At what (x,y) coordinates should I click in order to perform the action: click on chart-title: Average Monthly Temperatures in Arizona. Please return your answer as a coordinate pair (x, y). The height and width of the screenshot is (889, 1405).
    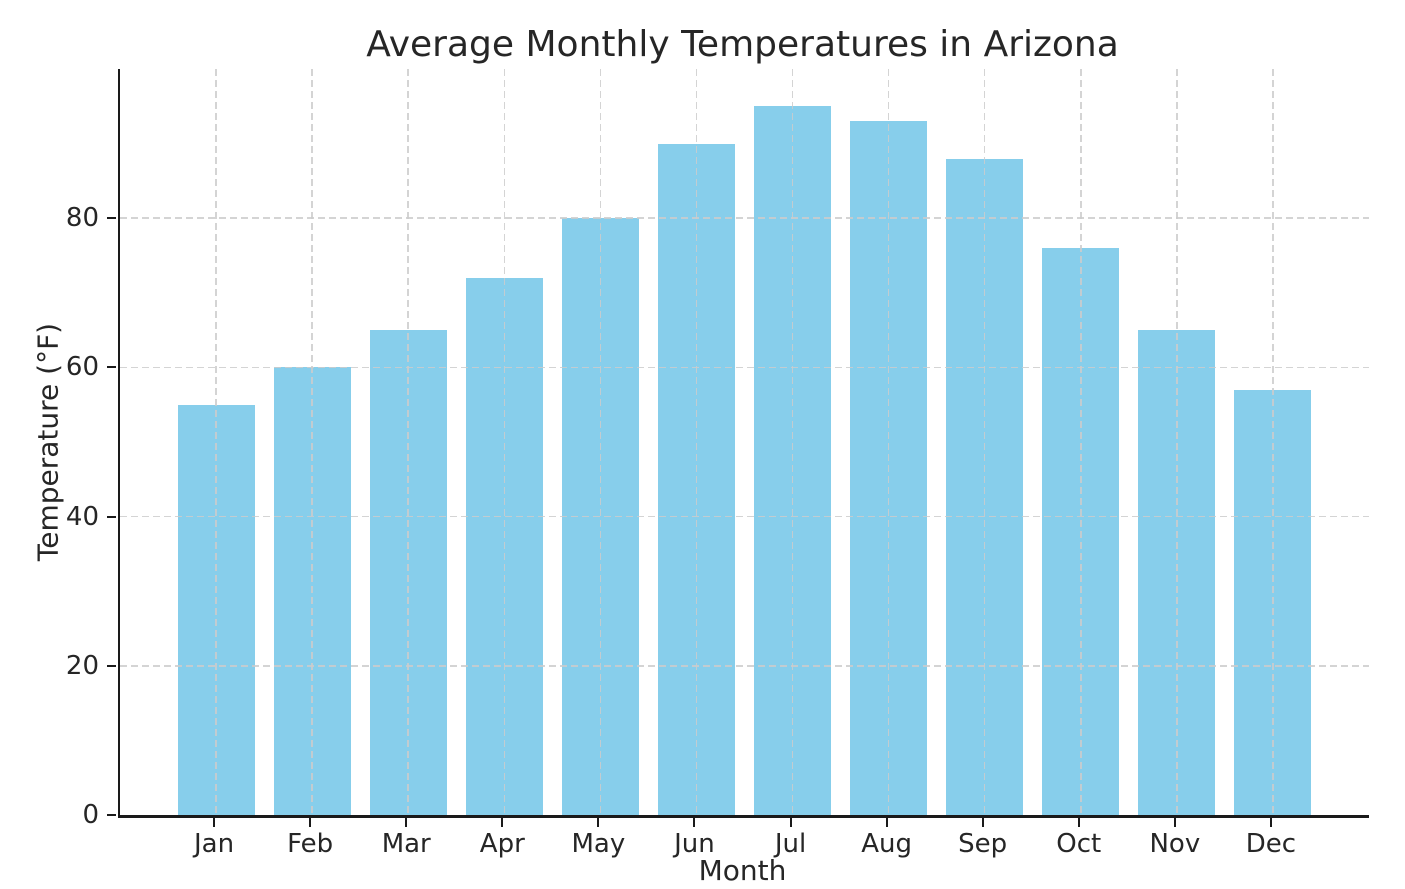
    Looking at the image, I should click on (742, 44).